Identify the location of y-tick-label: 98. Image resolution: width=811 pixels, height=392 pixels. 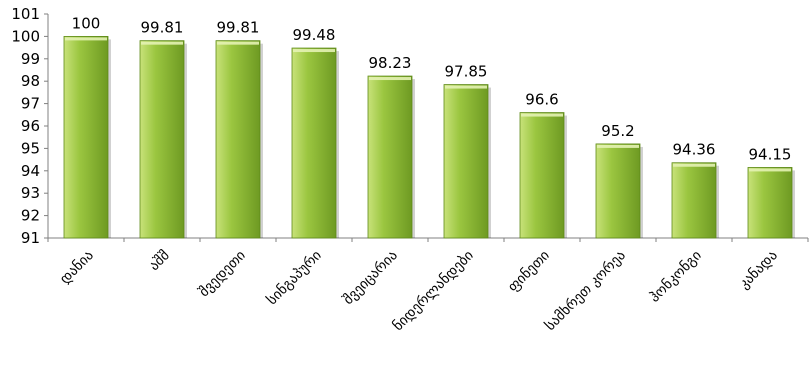
(30, 81).